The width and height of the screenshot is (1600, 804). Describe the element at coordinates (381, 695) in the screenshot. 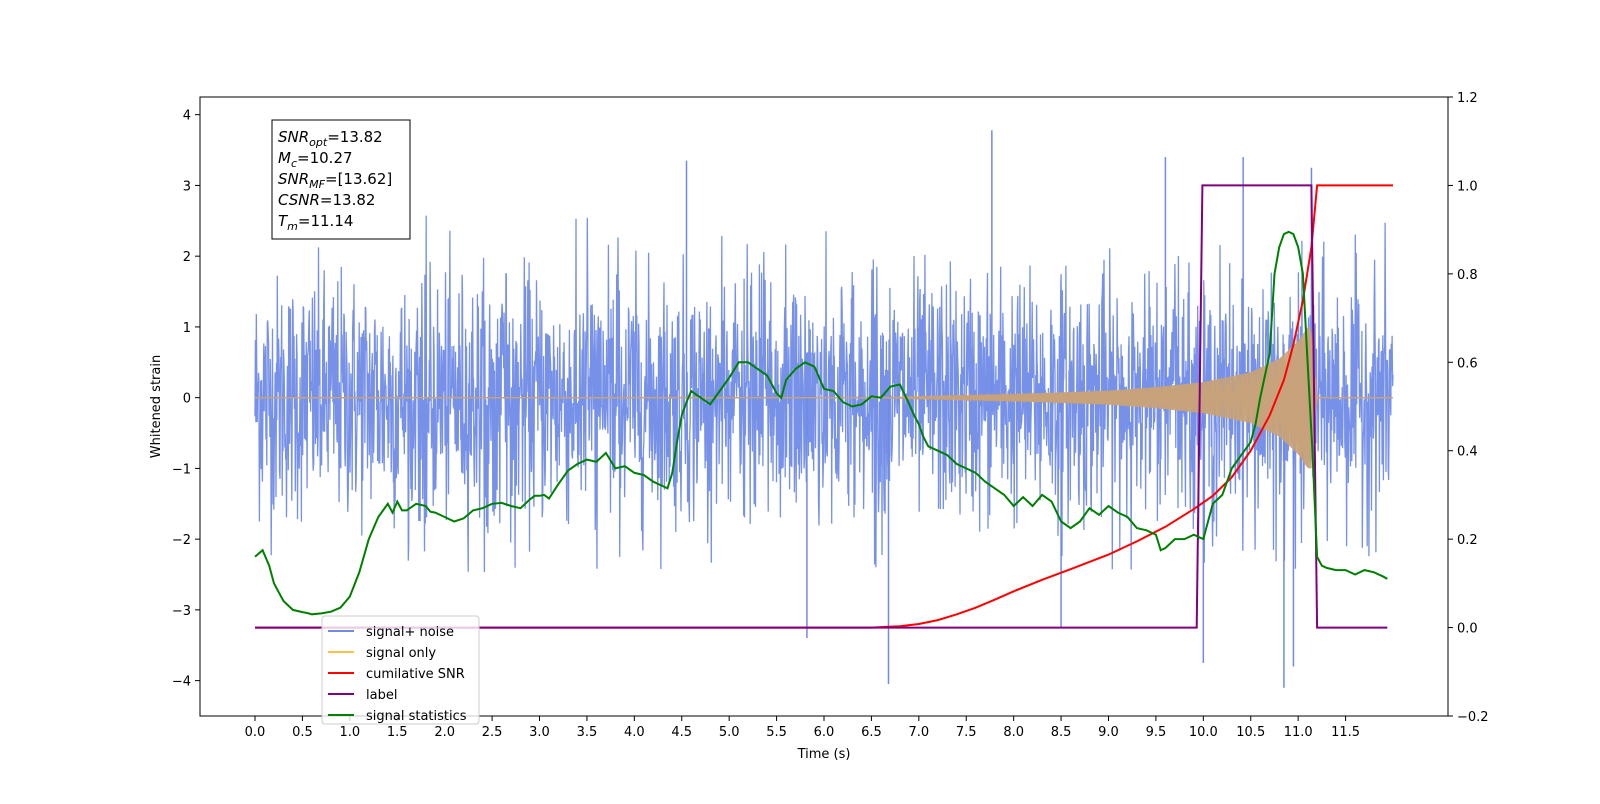

I see `legend-item-label: label` at that location.